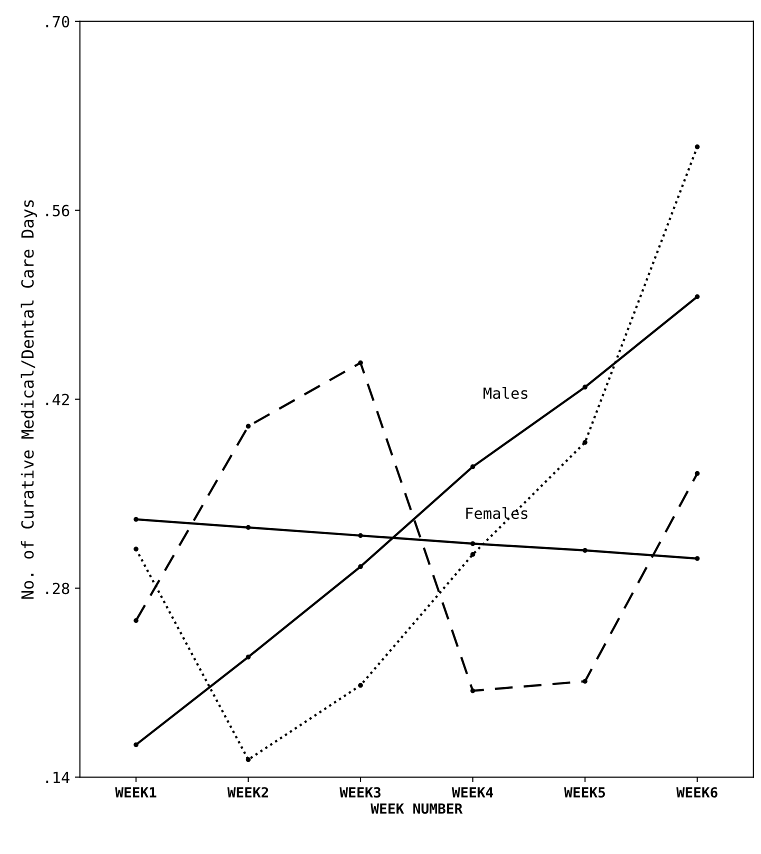 This screenshot has height=854, width=761. Describe the element at coordinates (473, 792) in the screenshot. I see `x-tick-label: WEEK4` at that location.